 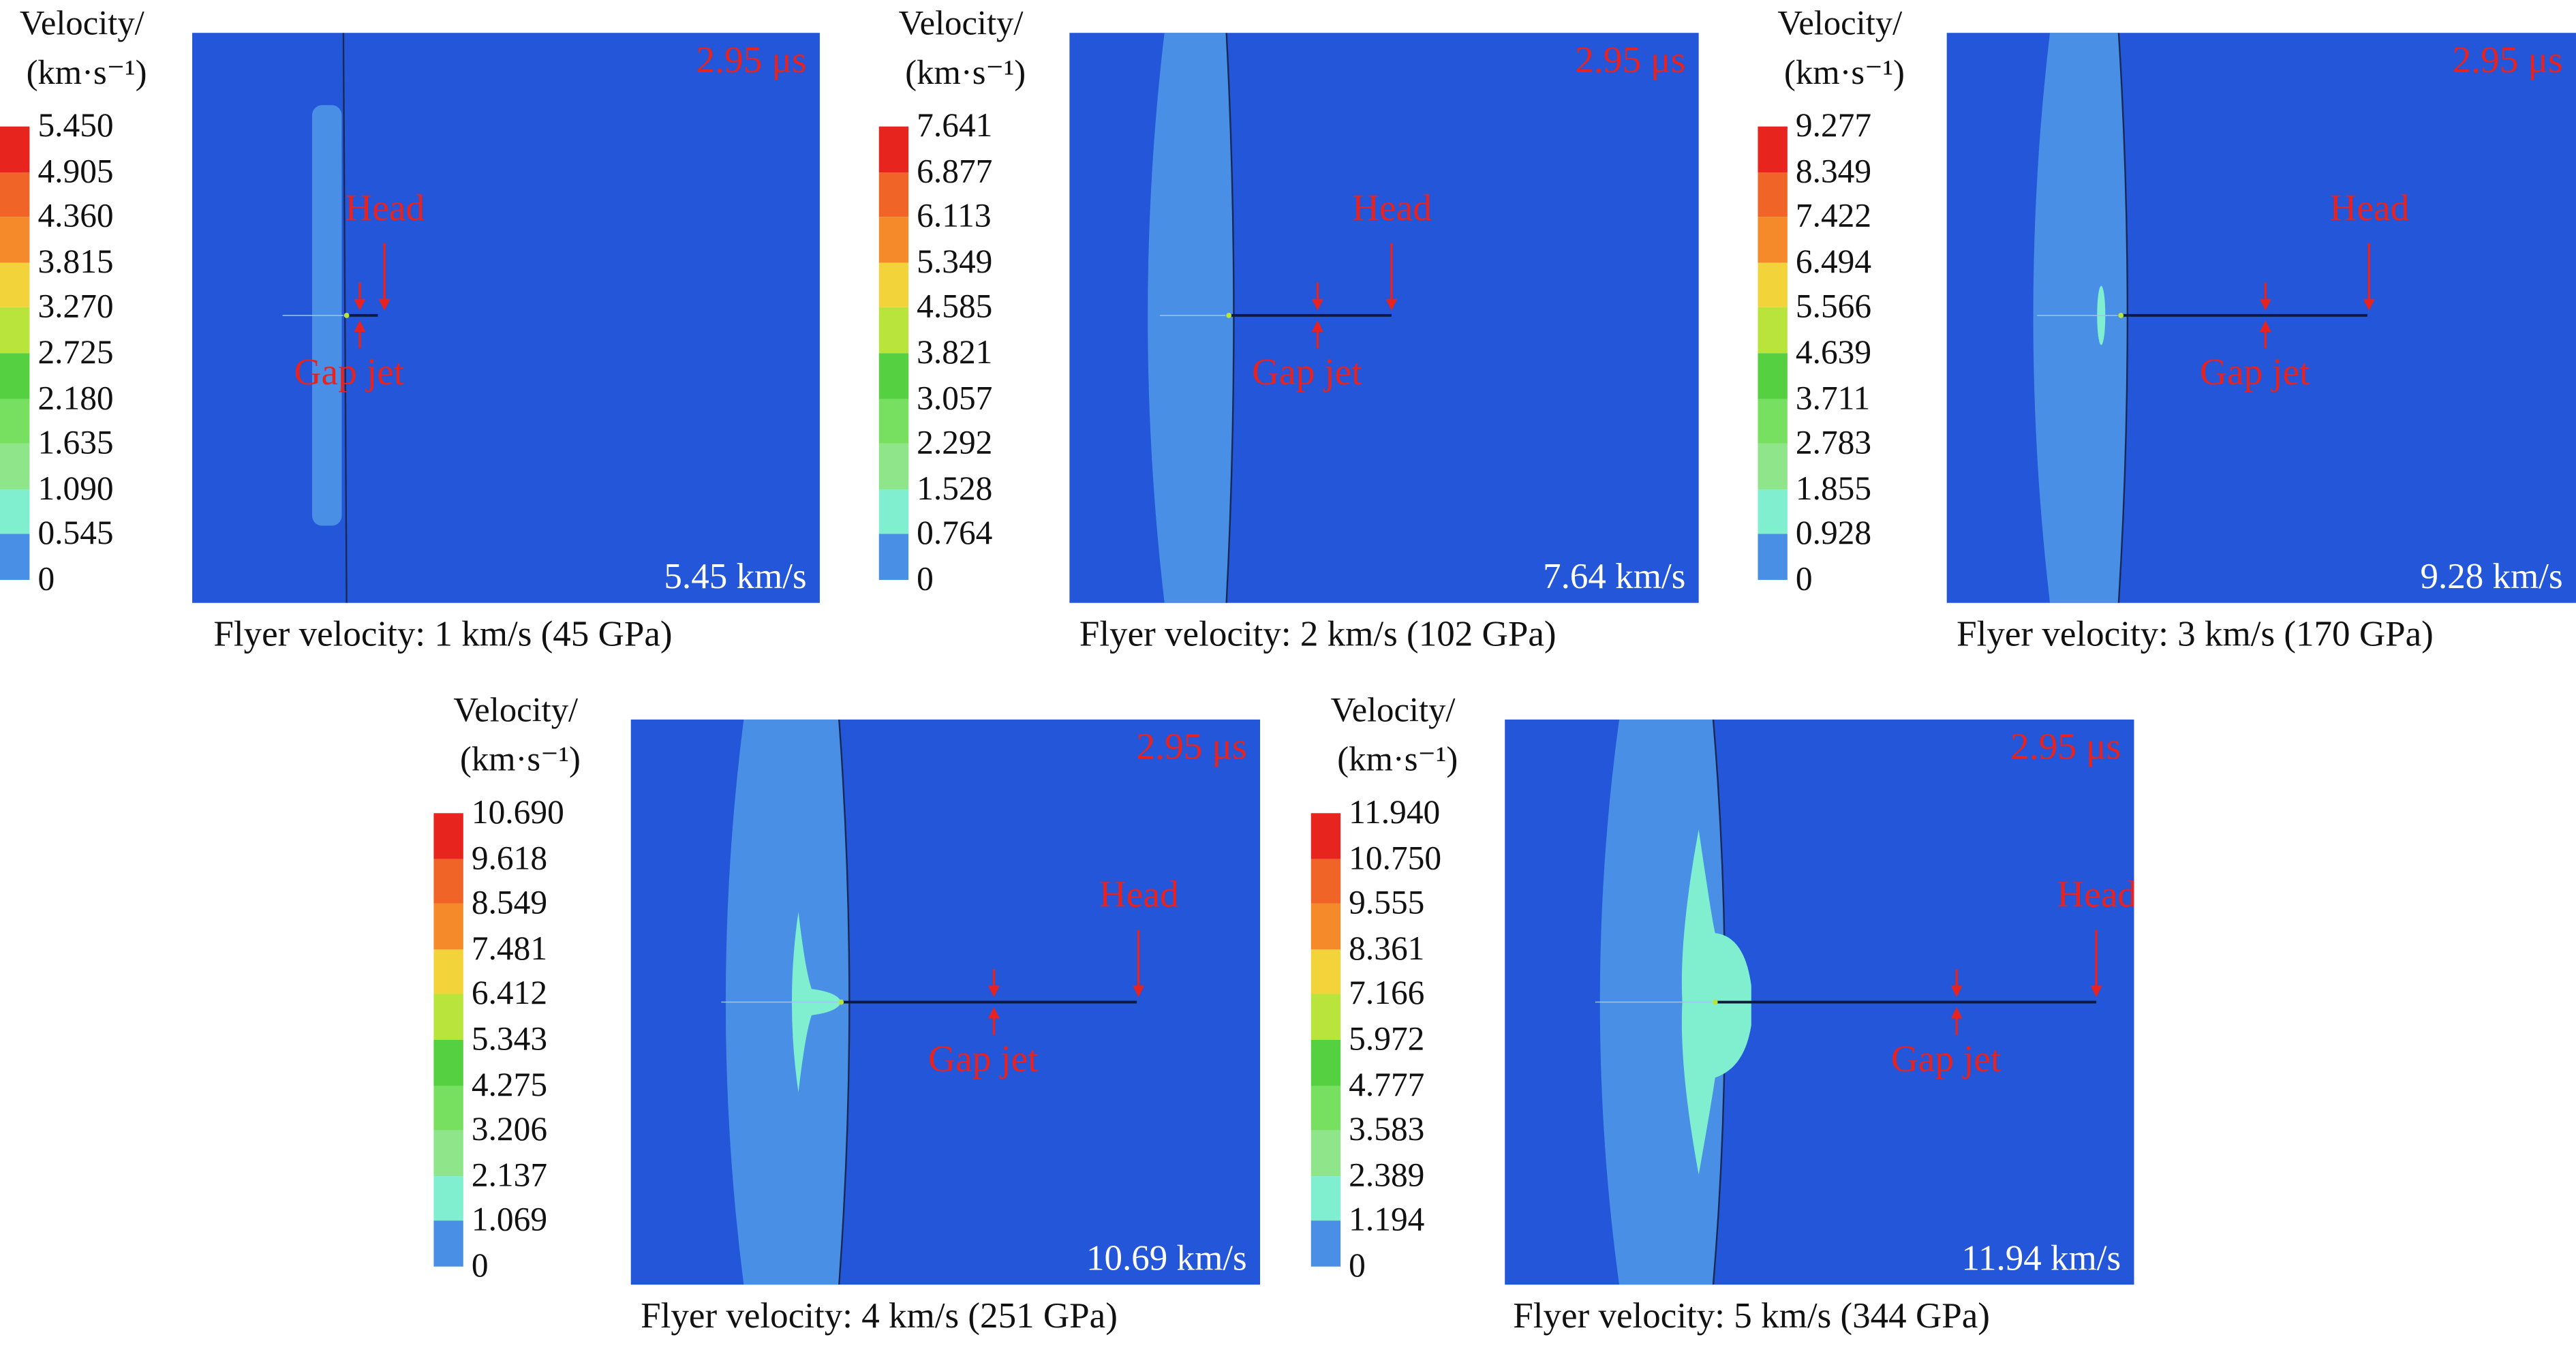 What do you see at coordinates (1834, 126) in the screenshot?
I see `legend-tick-label: 9.277` at bounding box center [1834, 126].